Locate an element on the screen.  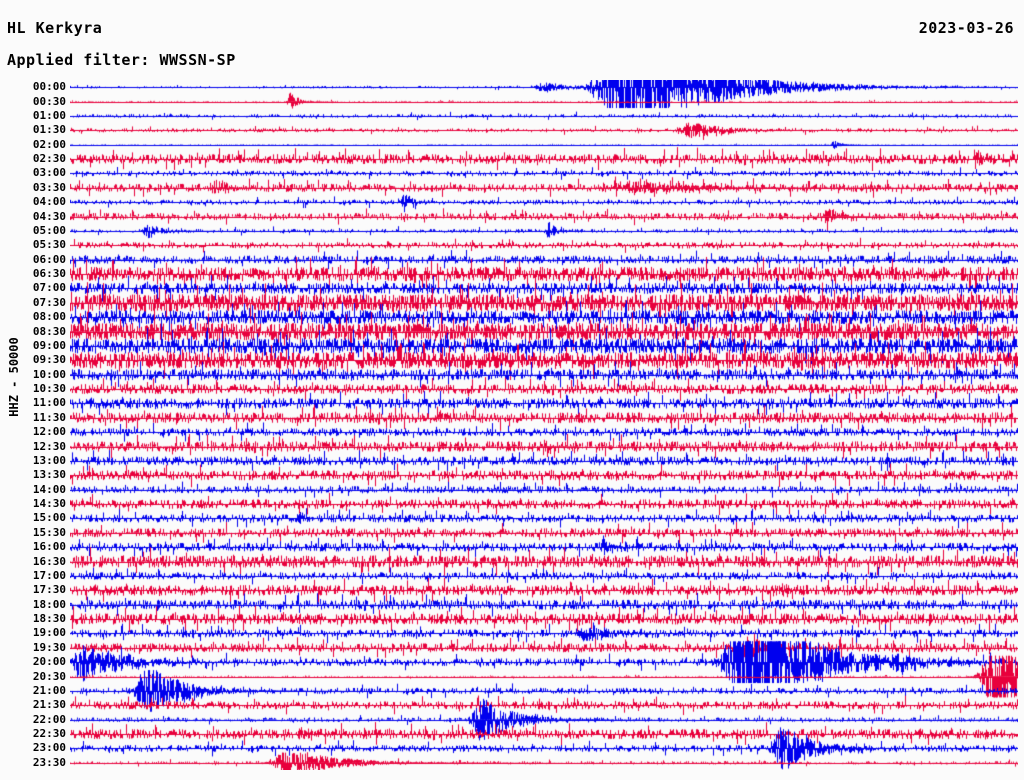
applied-filter-label: Applied filter: WWSSN-SP is located at coordinates (121, 60).